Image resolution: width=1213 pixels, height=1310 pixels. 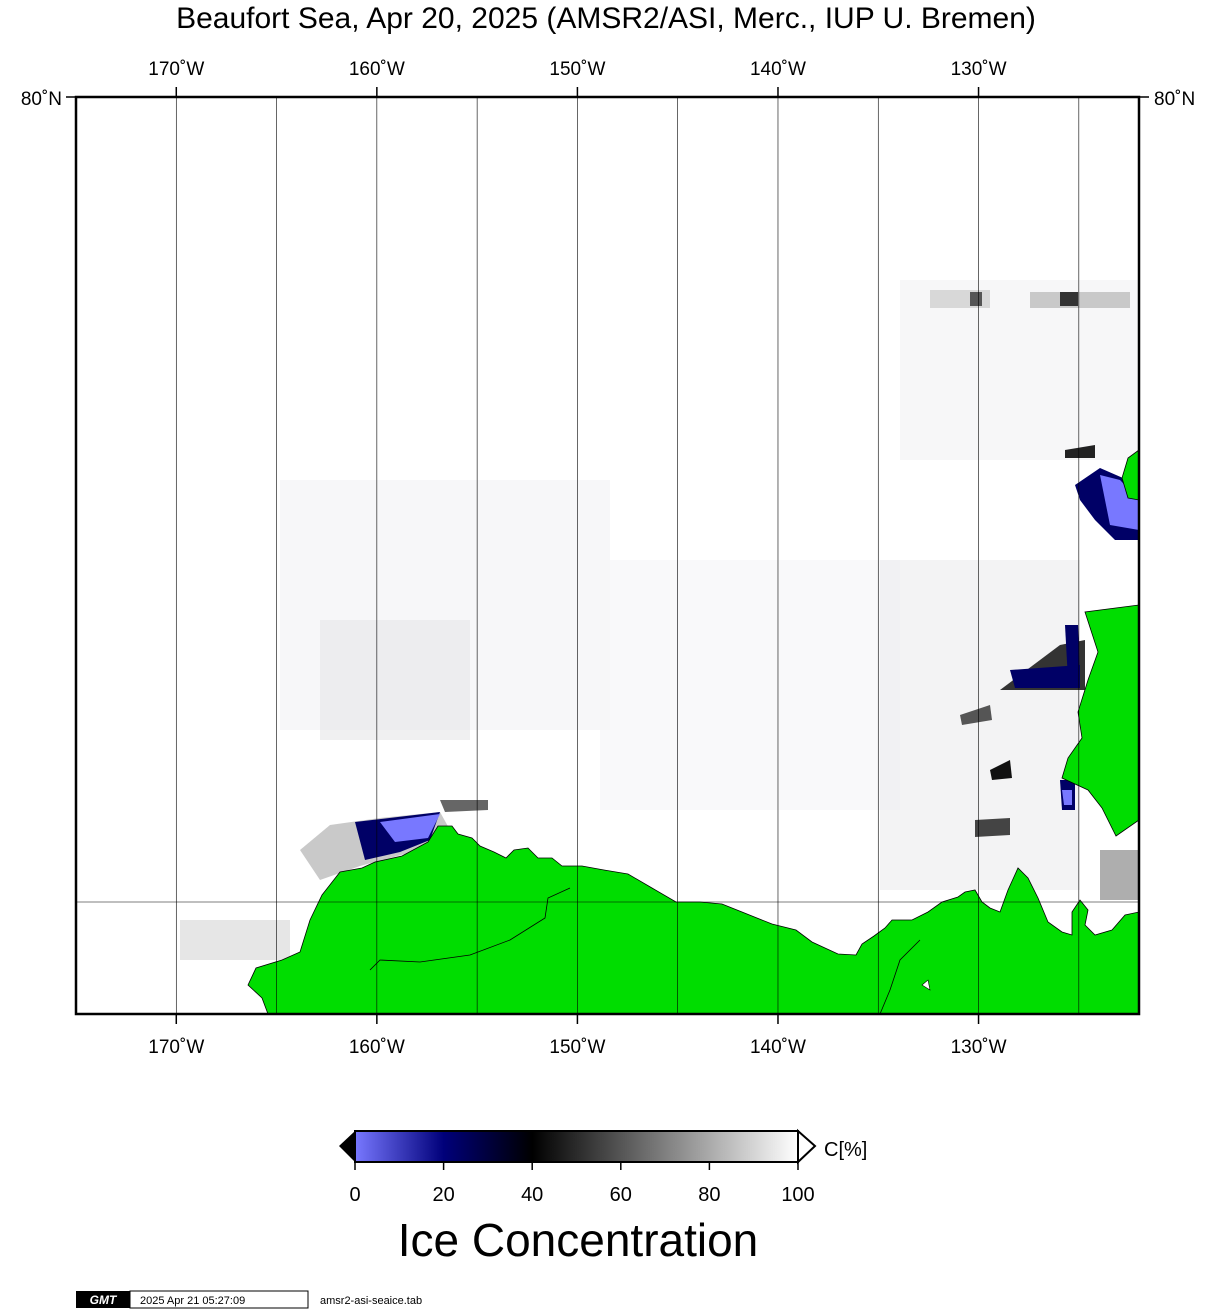 What do you see at coordinates (807, 1146) in the screenshot?
I see `colorbar-high-arrow` at bounding box center [807, 1146].